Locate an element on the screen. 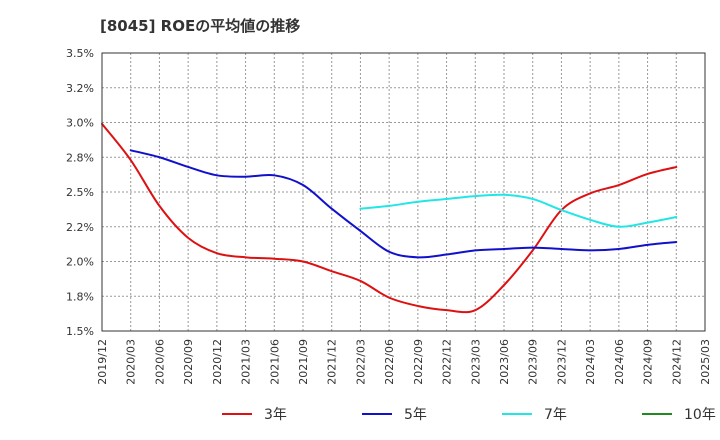  legend: 3年 5年 7年 10年 is located at coordinates (469, 415).